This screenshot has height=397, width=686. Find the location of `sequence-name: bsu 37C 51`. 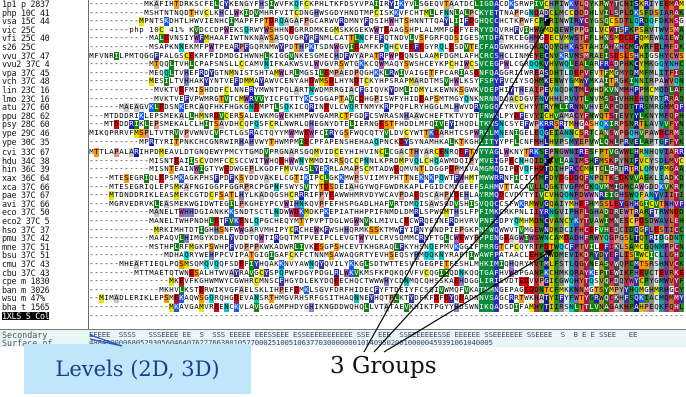

sequence-name: bsu 37C 51 is located at coordinates (26, 255).